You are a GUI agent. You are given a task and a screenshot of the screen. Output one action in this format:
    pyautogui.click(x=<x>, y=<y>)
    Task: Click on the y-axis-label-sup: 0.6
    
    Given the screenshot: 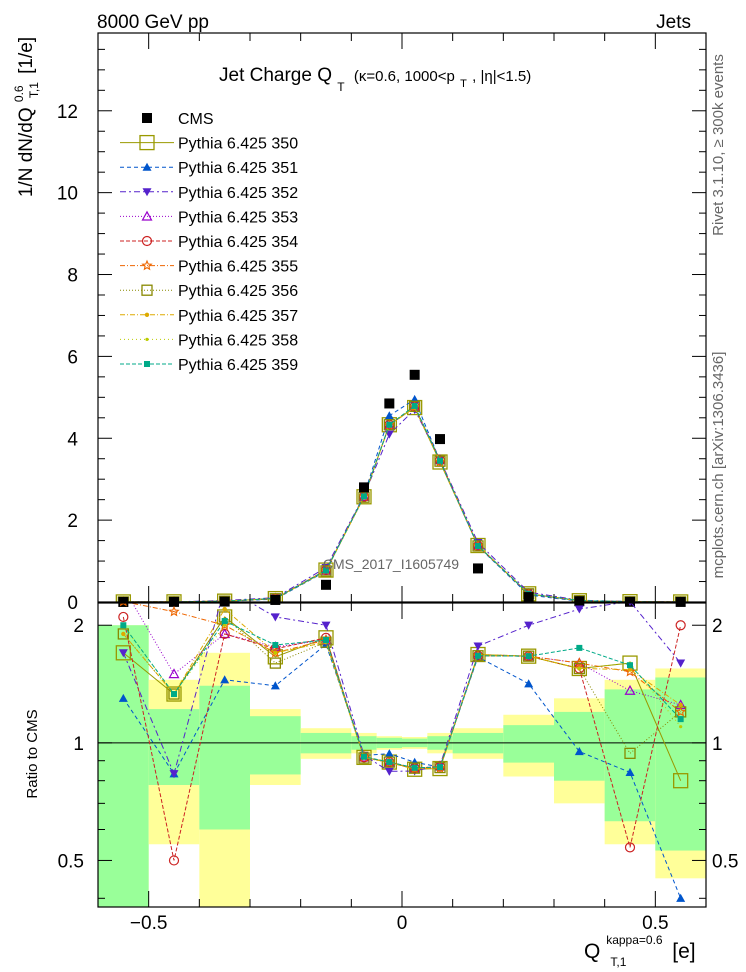 What is the action you would take?
    pyautogui.click(x=19, y=93)
    